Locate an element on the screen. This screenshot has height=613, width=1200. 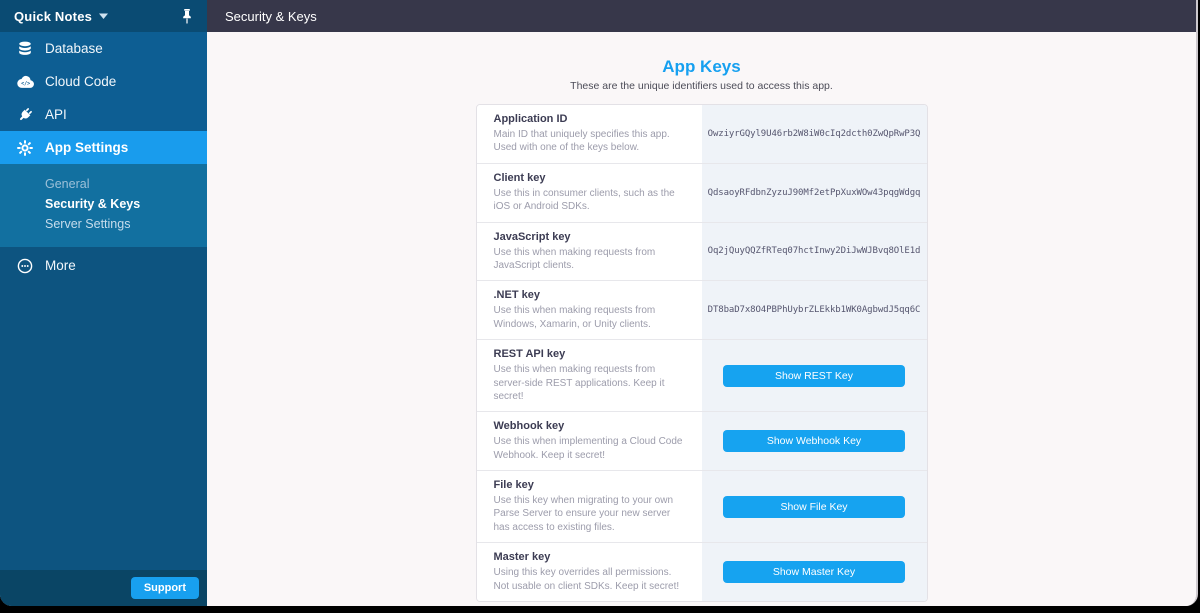
sidebar-item-more: More is located at coordinates (103, 265).